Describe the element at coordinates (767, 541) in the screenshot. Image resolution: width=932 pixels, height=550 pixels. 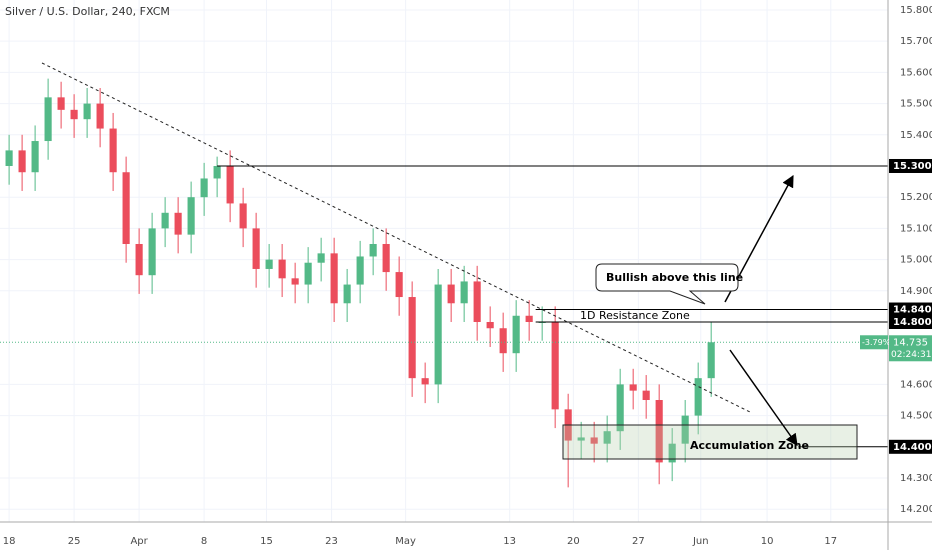
I see `x-tick-label: 10` at that location.